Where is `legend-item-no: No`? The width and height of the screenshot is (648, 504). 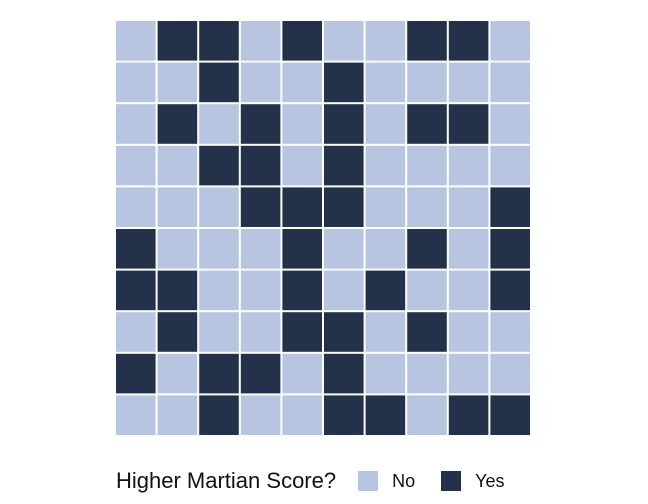
legend-item-no: No is located at coordinates (386, 481).